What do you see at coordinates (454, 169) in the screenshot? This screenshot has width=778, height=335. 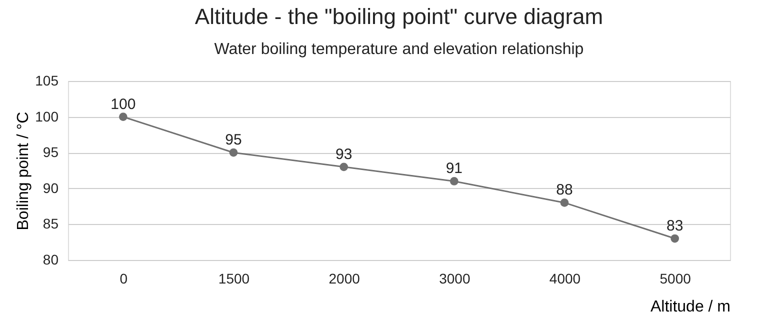 I see `data-label: 91` at bounding box center [454, 169].